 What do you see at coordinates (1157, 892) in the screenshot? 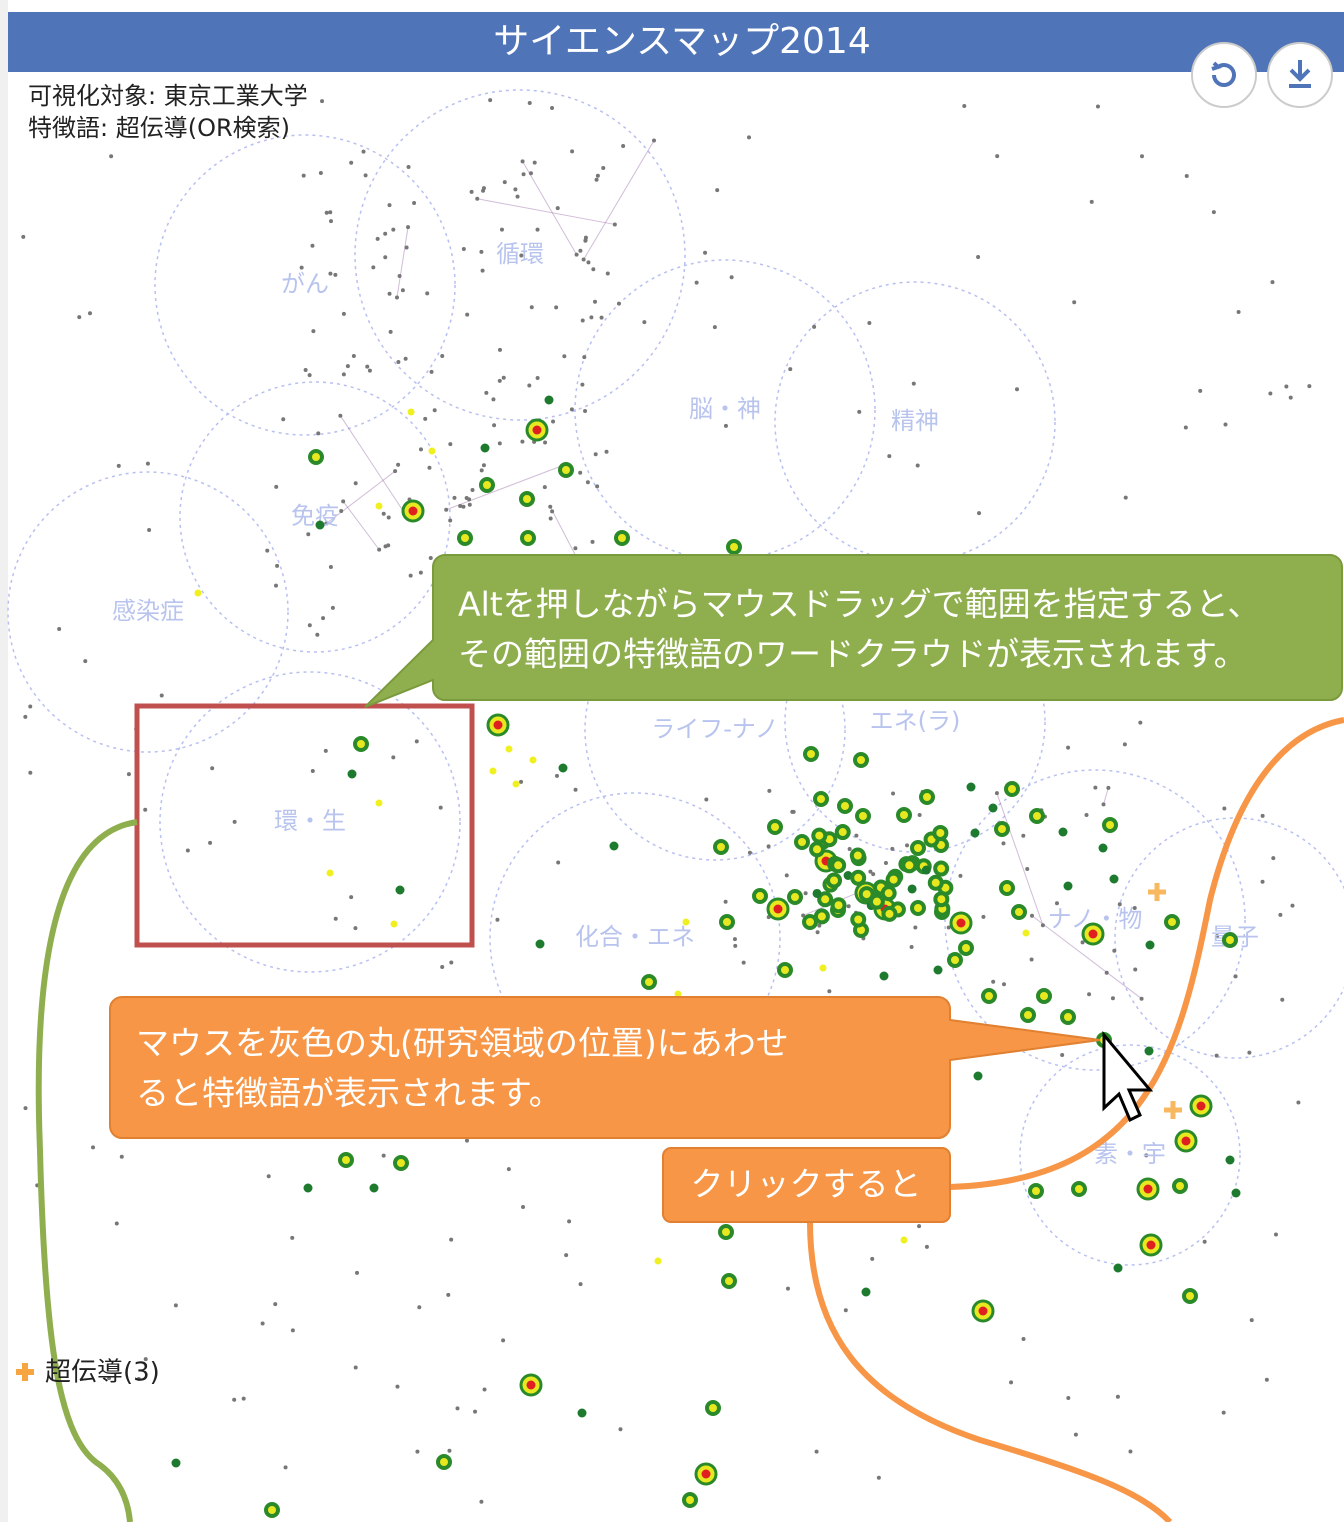
I see `plus-marker` at bounding box center [1157, 892].